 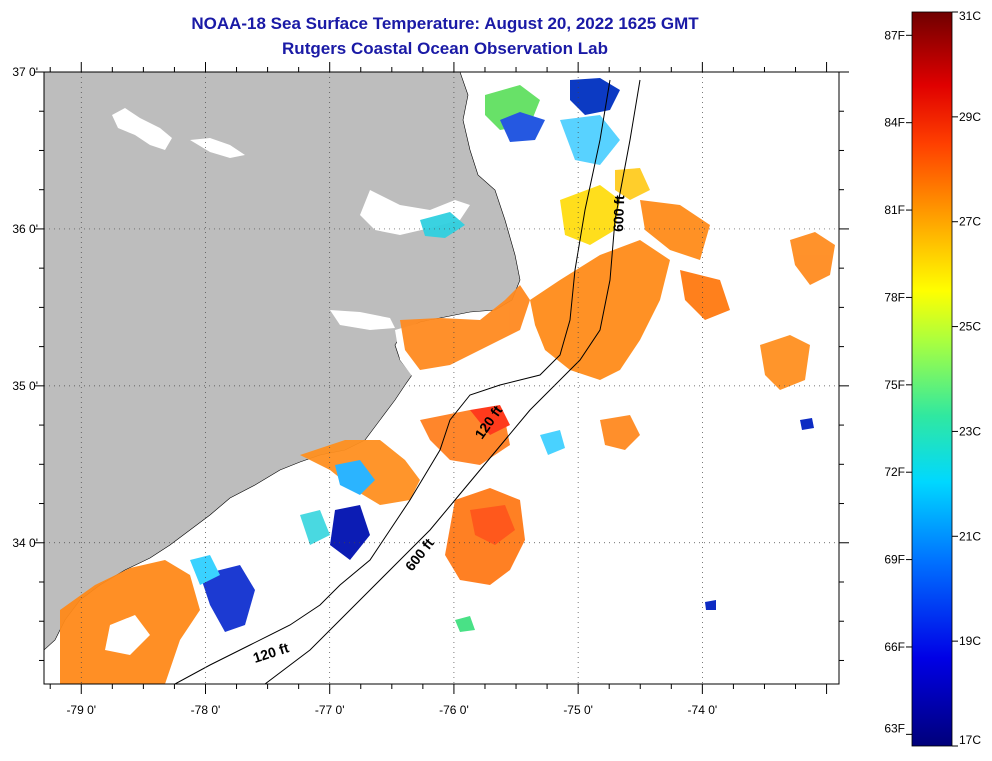 I want to click on colorbar-label-celsius: 17C, so click(x=970, y=740).